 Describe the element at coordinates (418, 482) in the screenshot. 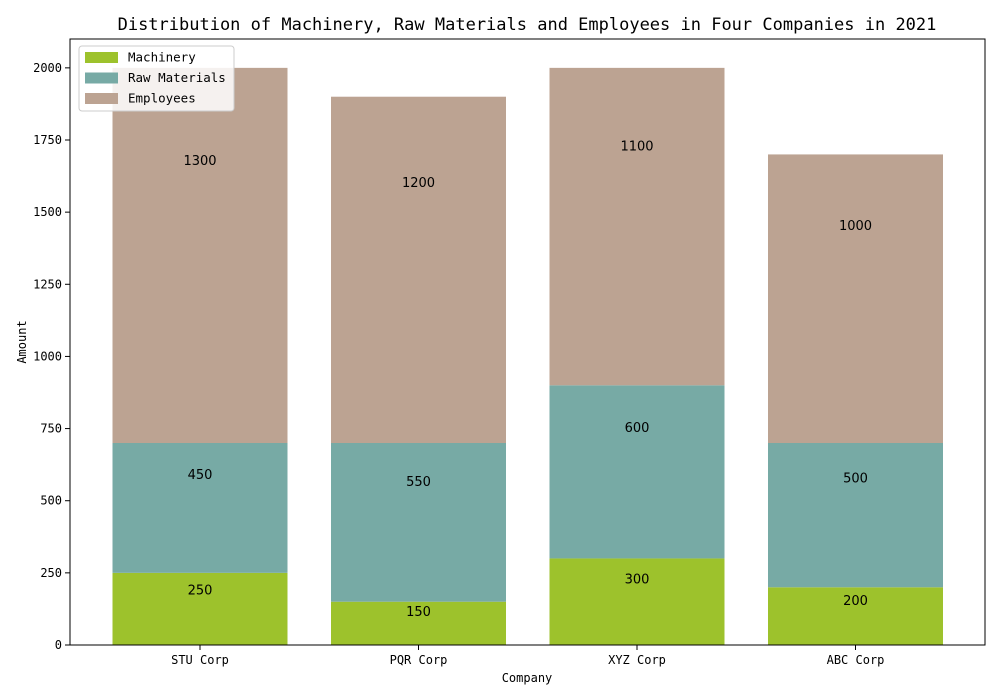

I see `data-label-raw-materials: 550` at that location.